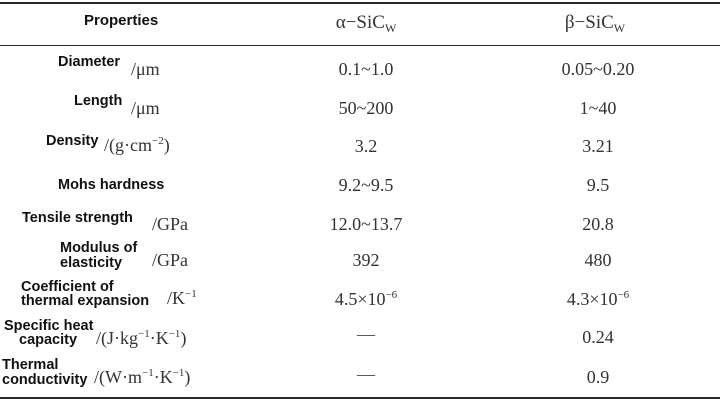 This screenshot has height=404, width=720. Describe the element at coordinates (598, 69) in the screenshot. I see `beta-value: 0.05~0.20` at that location.